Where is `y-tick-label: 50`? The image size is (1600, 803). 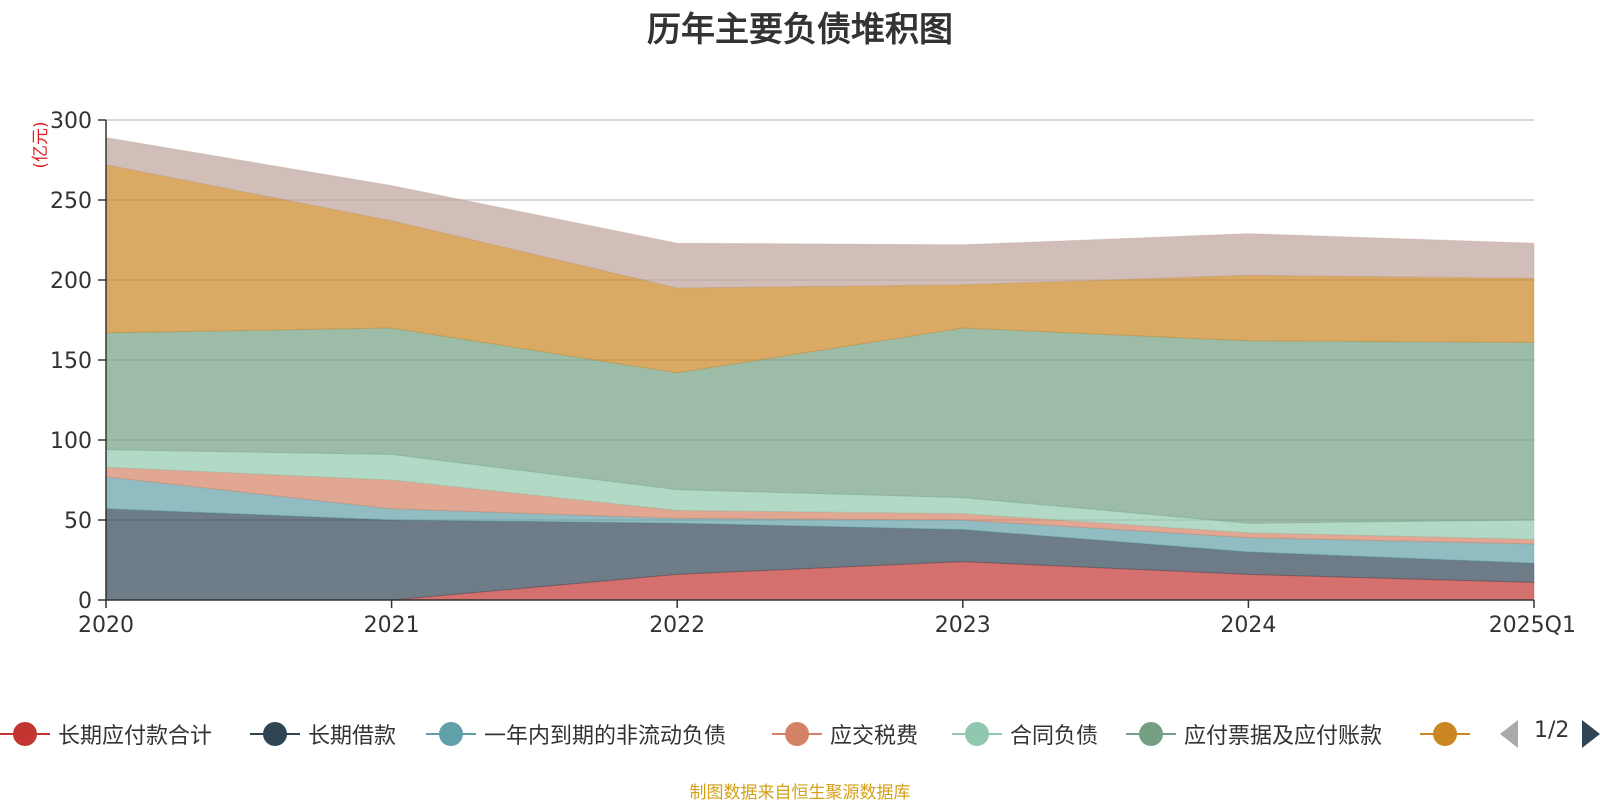 y-tick-label: 50 is located at coordinates (78, 521).